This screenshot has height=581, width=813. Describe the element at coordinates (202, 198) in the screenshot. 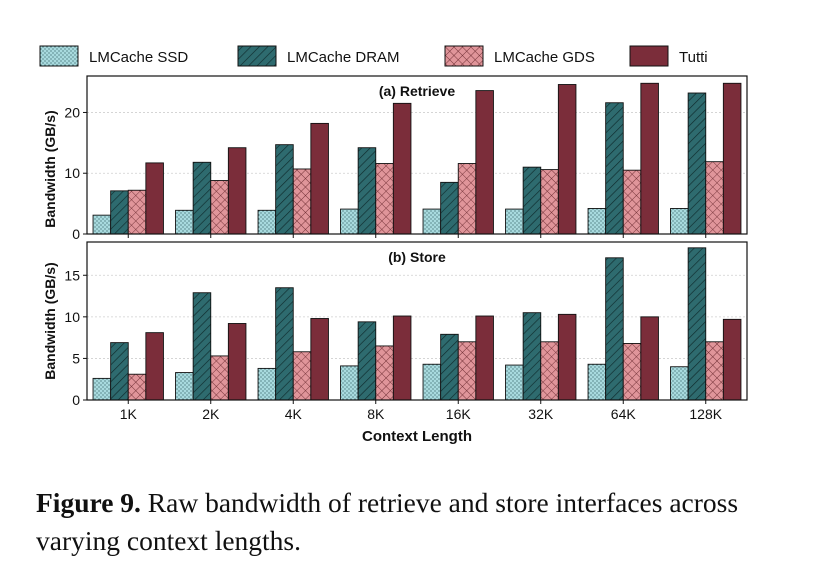

I see `retrieve-bar-lmcache-dram-2k` at that location.